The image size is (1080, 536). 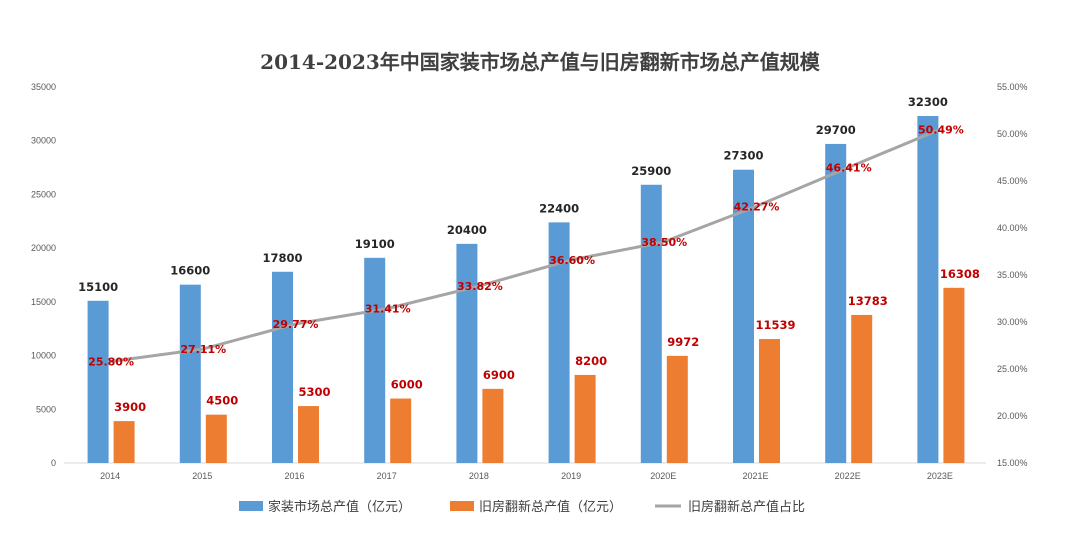 I want to click on x-tick-label: 2015, so click(x=202, y=476).